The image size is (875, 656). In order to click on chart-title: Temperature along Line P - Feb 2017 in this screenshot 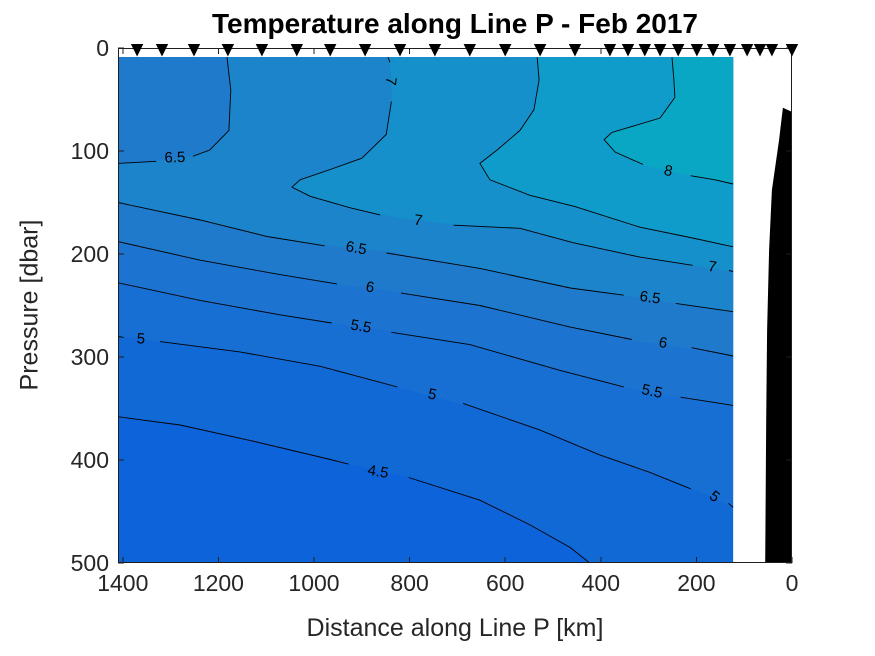, I will do `click(455, 23)`.